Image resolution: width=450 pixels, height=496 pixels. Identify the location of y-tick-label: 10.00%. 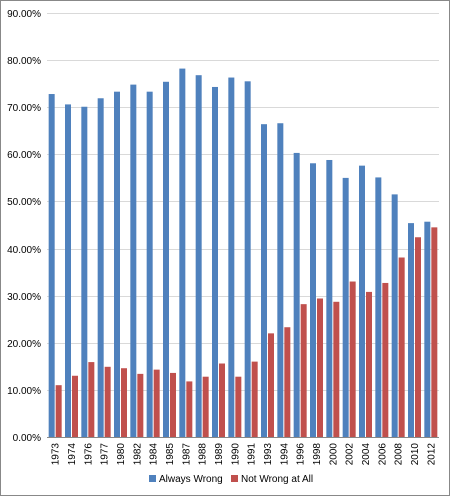
(24, 391).